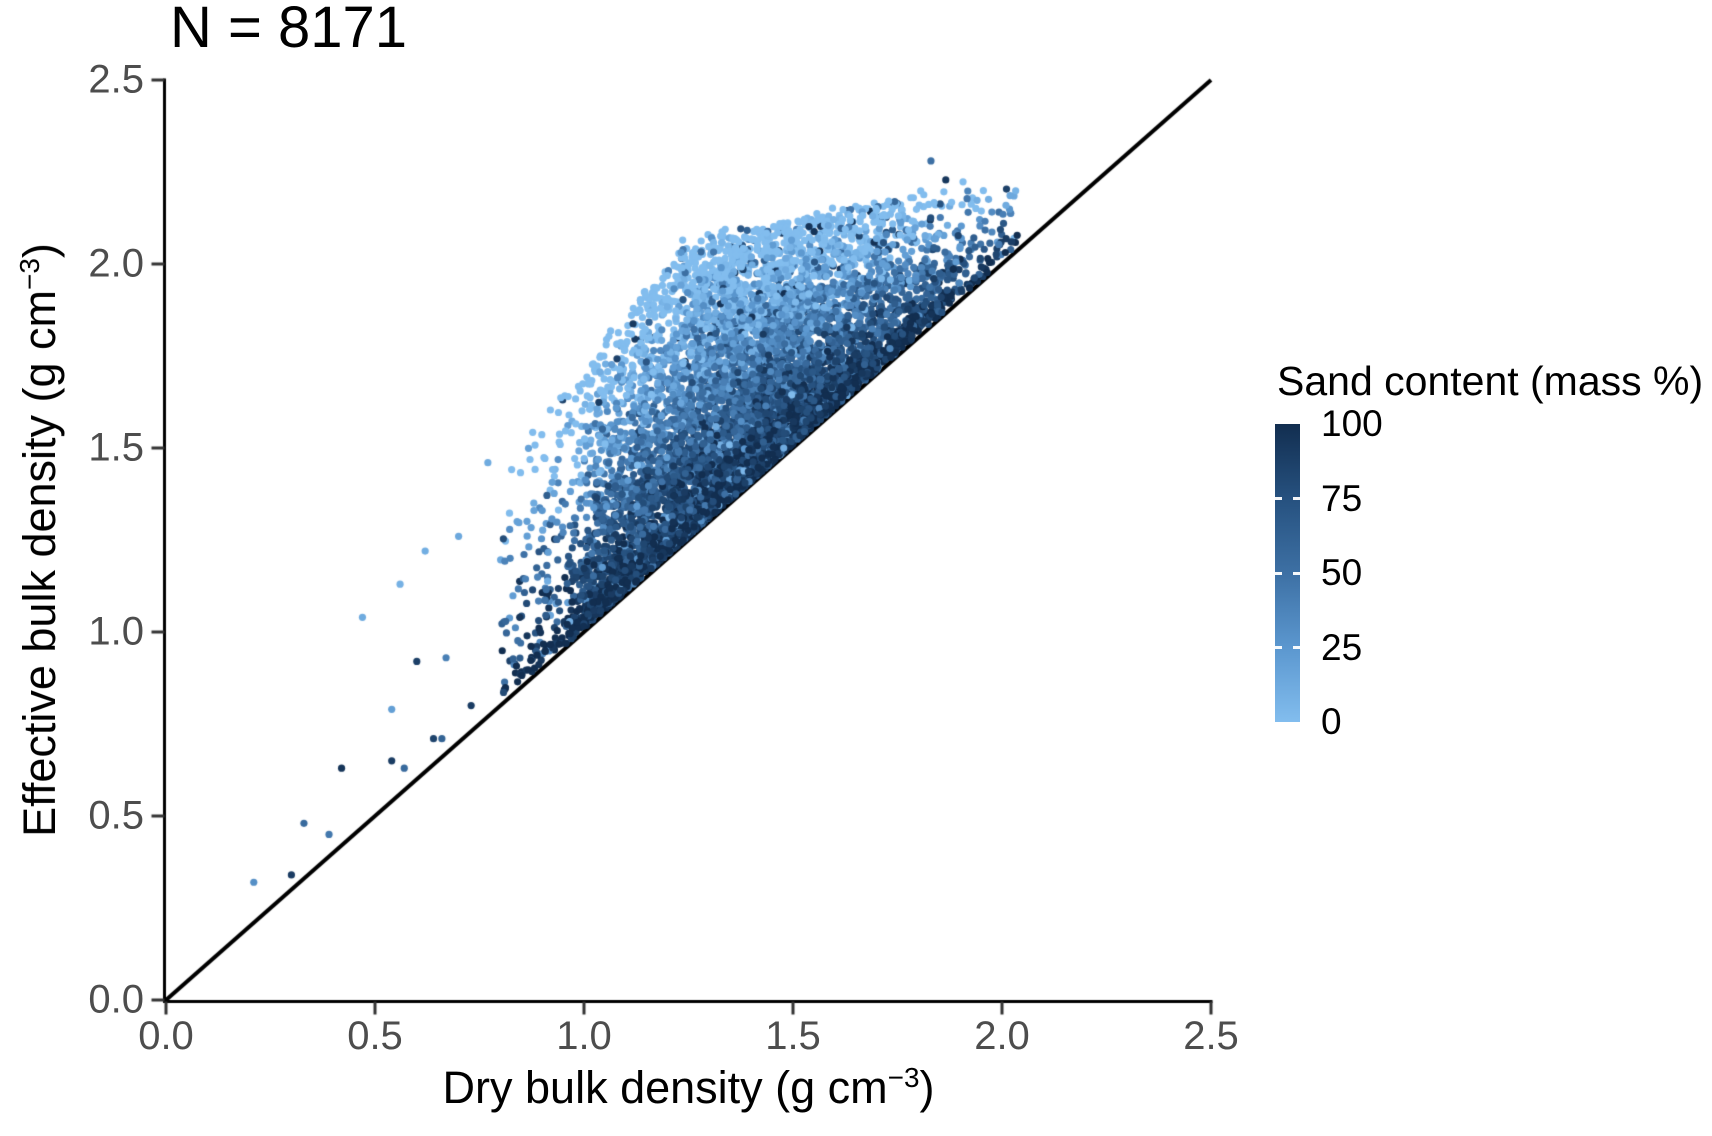  Describe the element at coordinates (1352, 423) in the screenshot. I see `legend-tick-label-100: 100` at that location.